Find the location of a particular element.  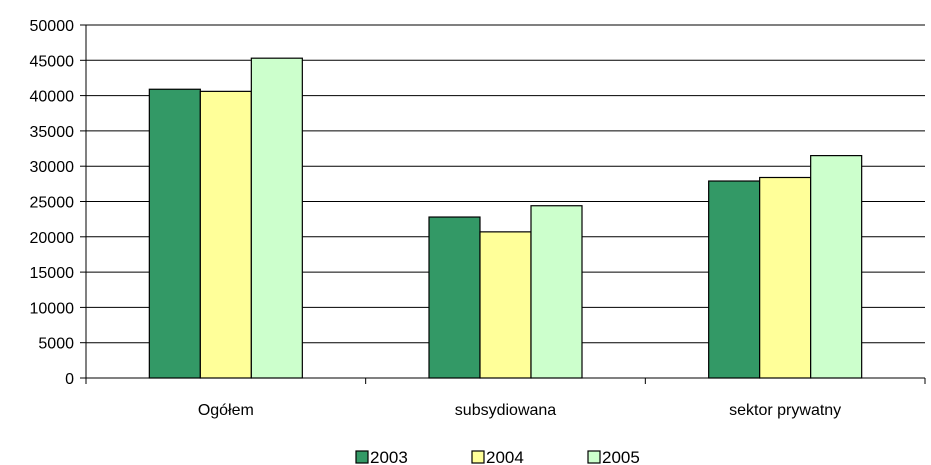

legend-swatch-2004 is located at coordinates (478, 457).